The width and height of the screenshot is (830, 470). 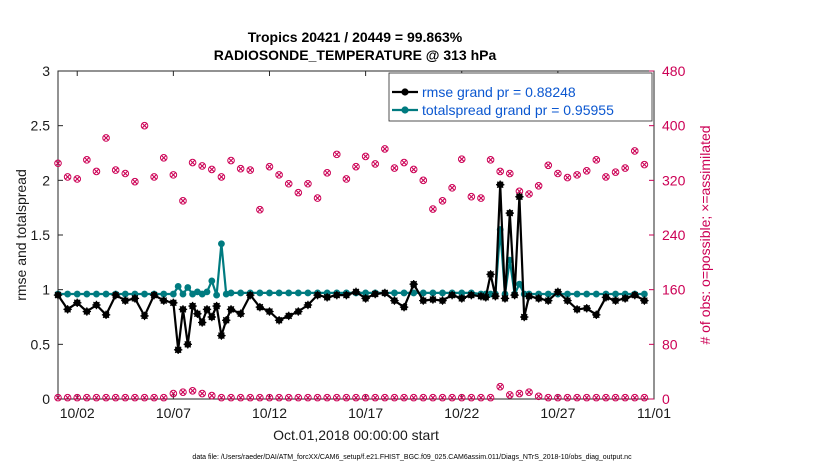 What do you see at coordinates (461, 413) in the screenshot?
I see `x-tick-label: 10/22` at bounding box center [461, 413].